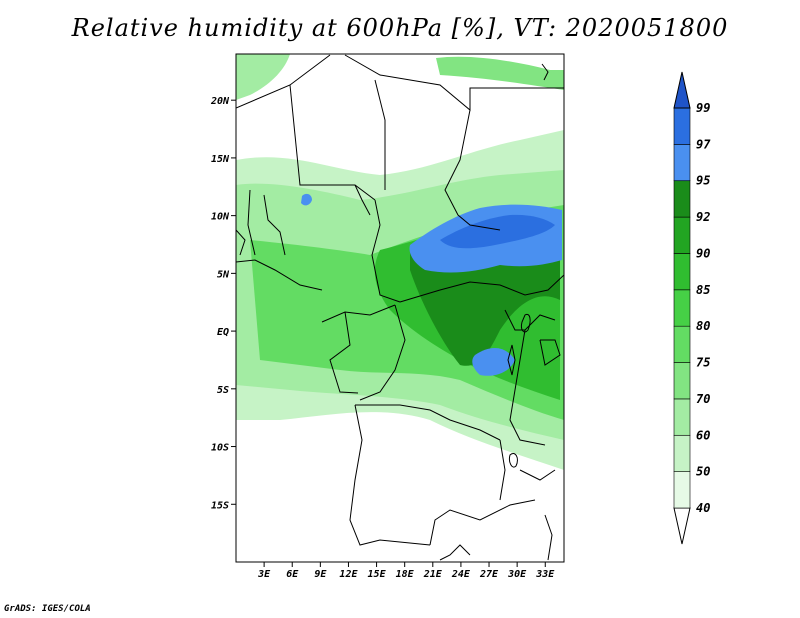 The image size is (800, 618). Describe the element at coordinates (223, 390) in the screenshot. I see `lat-tick-label: 5S` at that location.